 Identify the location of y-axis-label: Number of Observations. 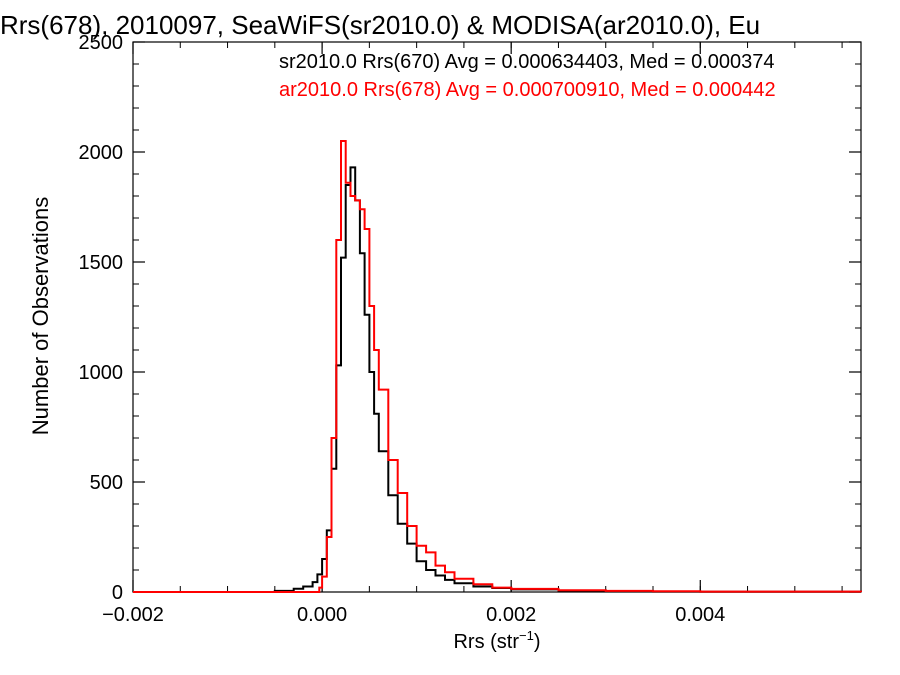
(40, 316).